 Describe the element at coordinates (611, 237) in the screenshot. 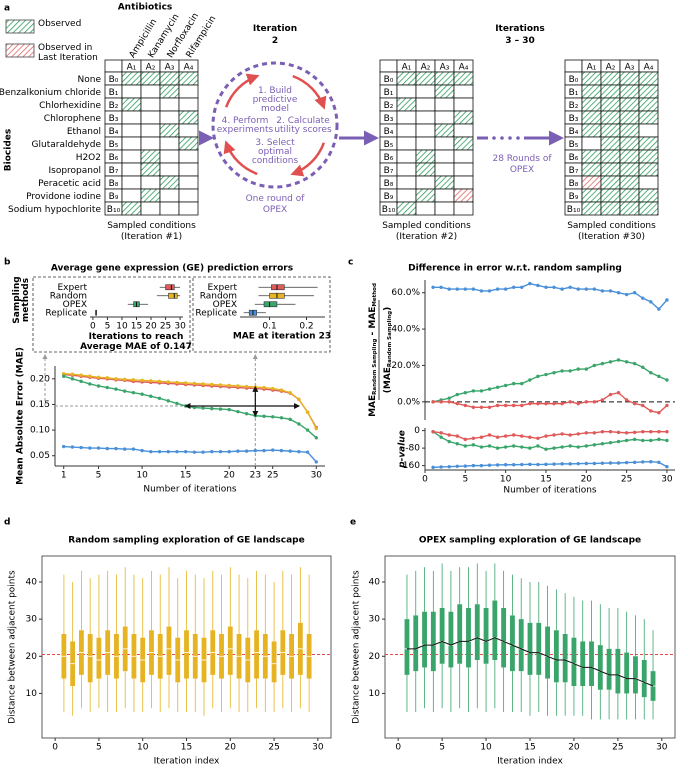

I see `grid-caption-line: (Iteration #30)` at that location.